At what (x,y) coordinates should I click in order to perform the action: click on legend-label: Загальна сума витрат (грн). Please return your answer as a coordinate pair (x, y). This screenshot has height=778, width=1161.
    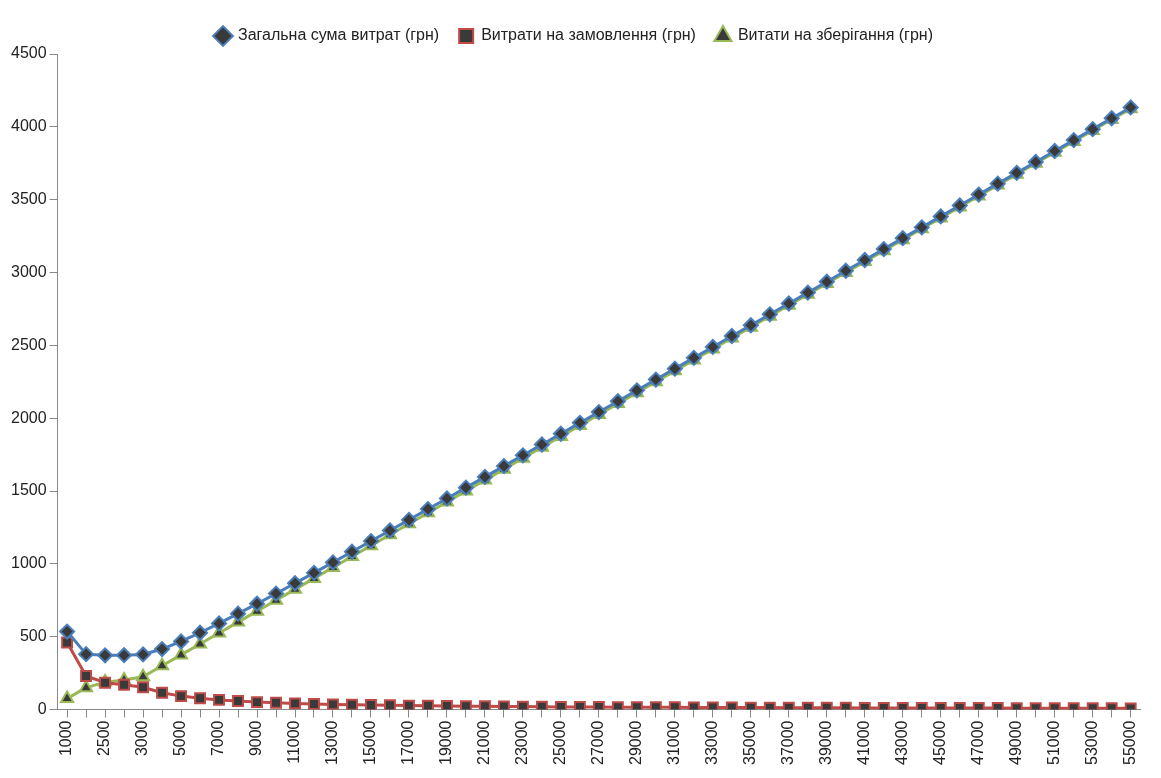
    Looking at the image, I should click on (338, 35).